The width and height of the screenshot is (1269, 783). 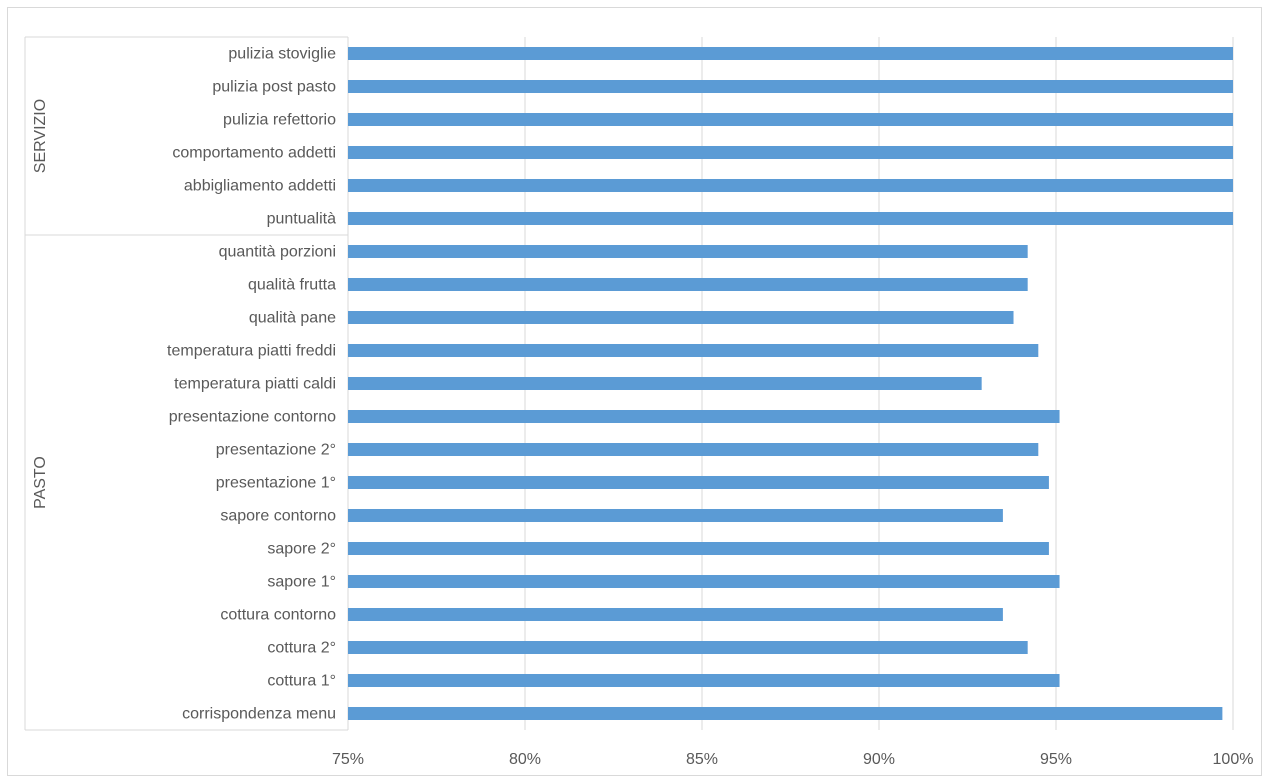 I want to click on x-axis-ticks: 75% 80% 85% 90% 95% 100%, so click(x=792, y=759).